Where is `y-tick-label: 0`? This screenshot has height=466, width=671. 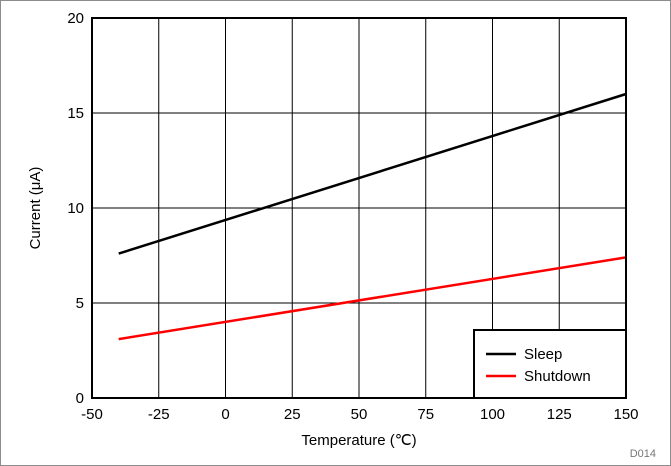
y-tick-label: 0 is located at coordinates (80, 398).